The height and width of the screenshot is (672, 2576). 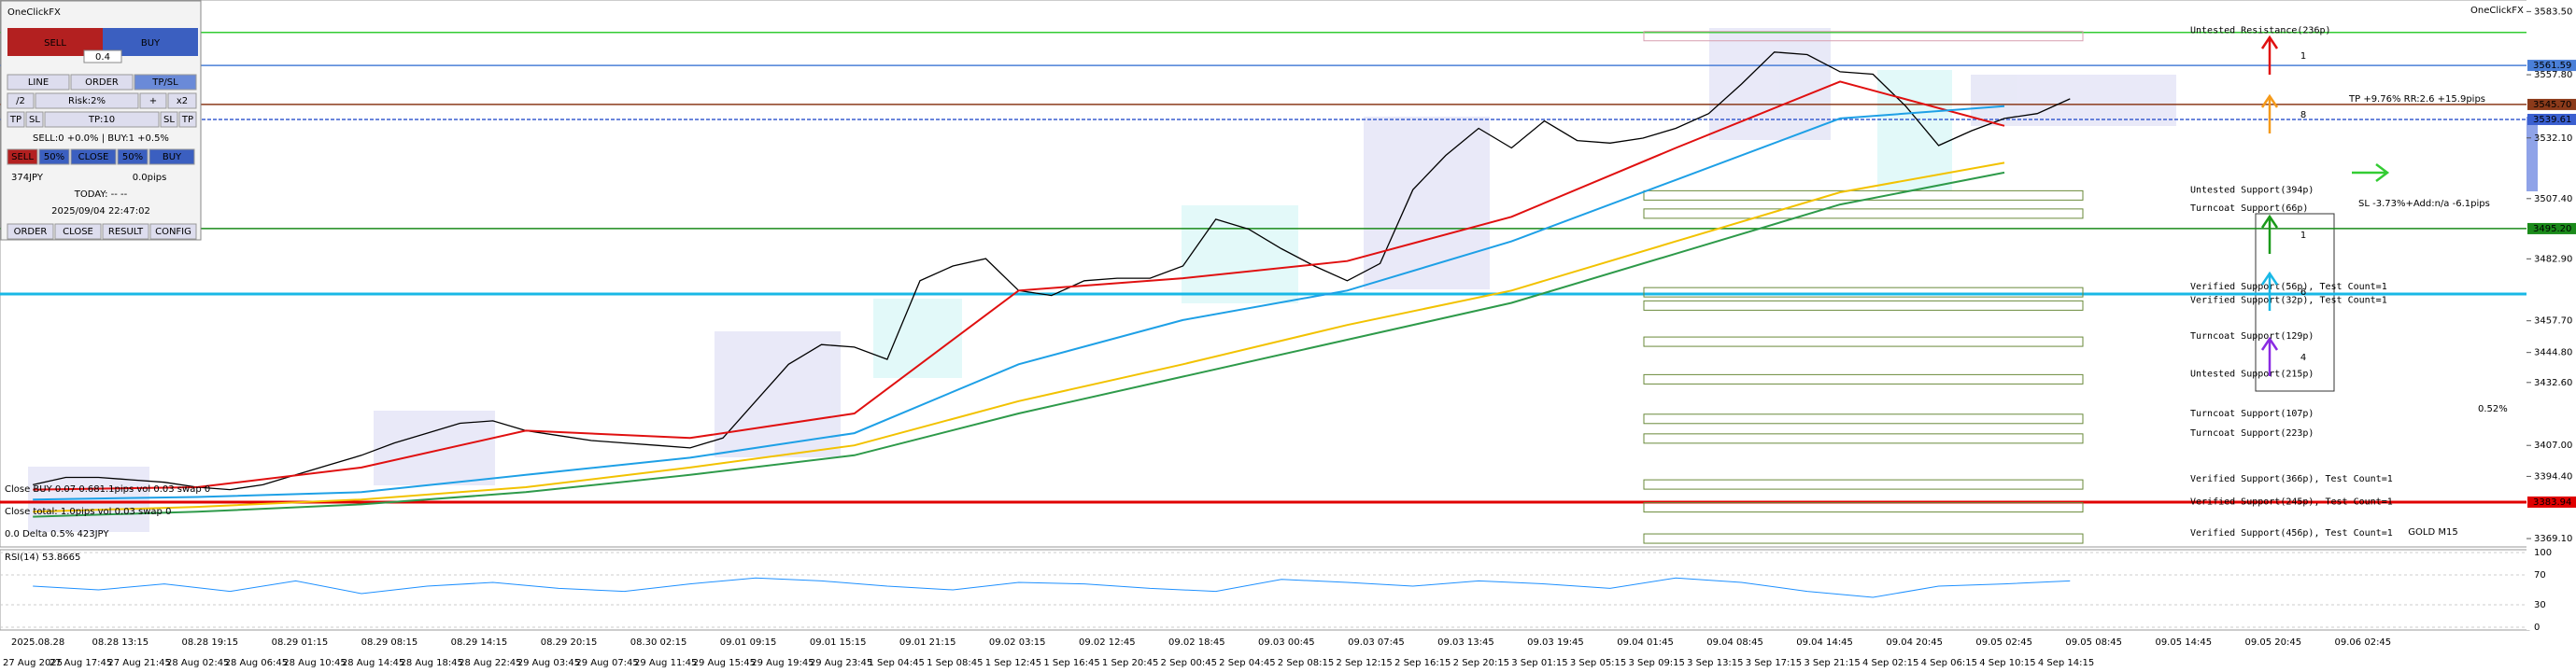 I want to click on date-label: 27 Aug 21:45, so click(x=138, y=663).